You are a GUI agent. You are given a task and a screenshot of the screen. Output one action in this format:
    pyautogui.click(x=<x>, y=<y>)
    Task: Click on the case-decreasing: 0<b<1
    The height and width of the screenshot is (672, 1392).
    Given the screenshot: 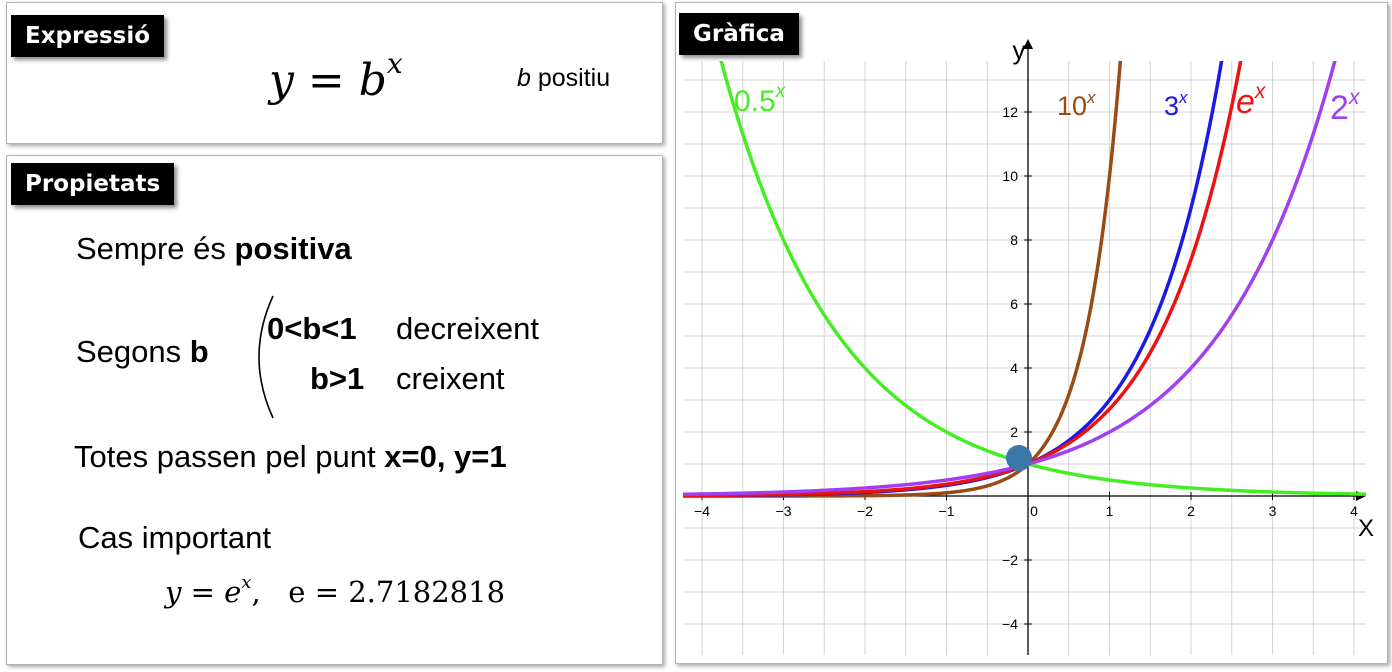 What is the action you would take?
    pyautogui.click(x=312, y=329)
    